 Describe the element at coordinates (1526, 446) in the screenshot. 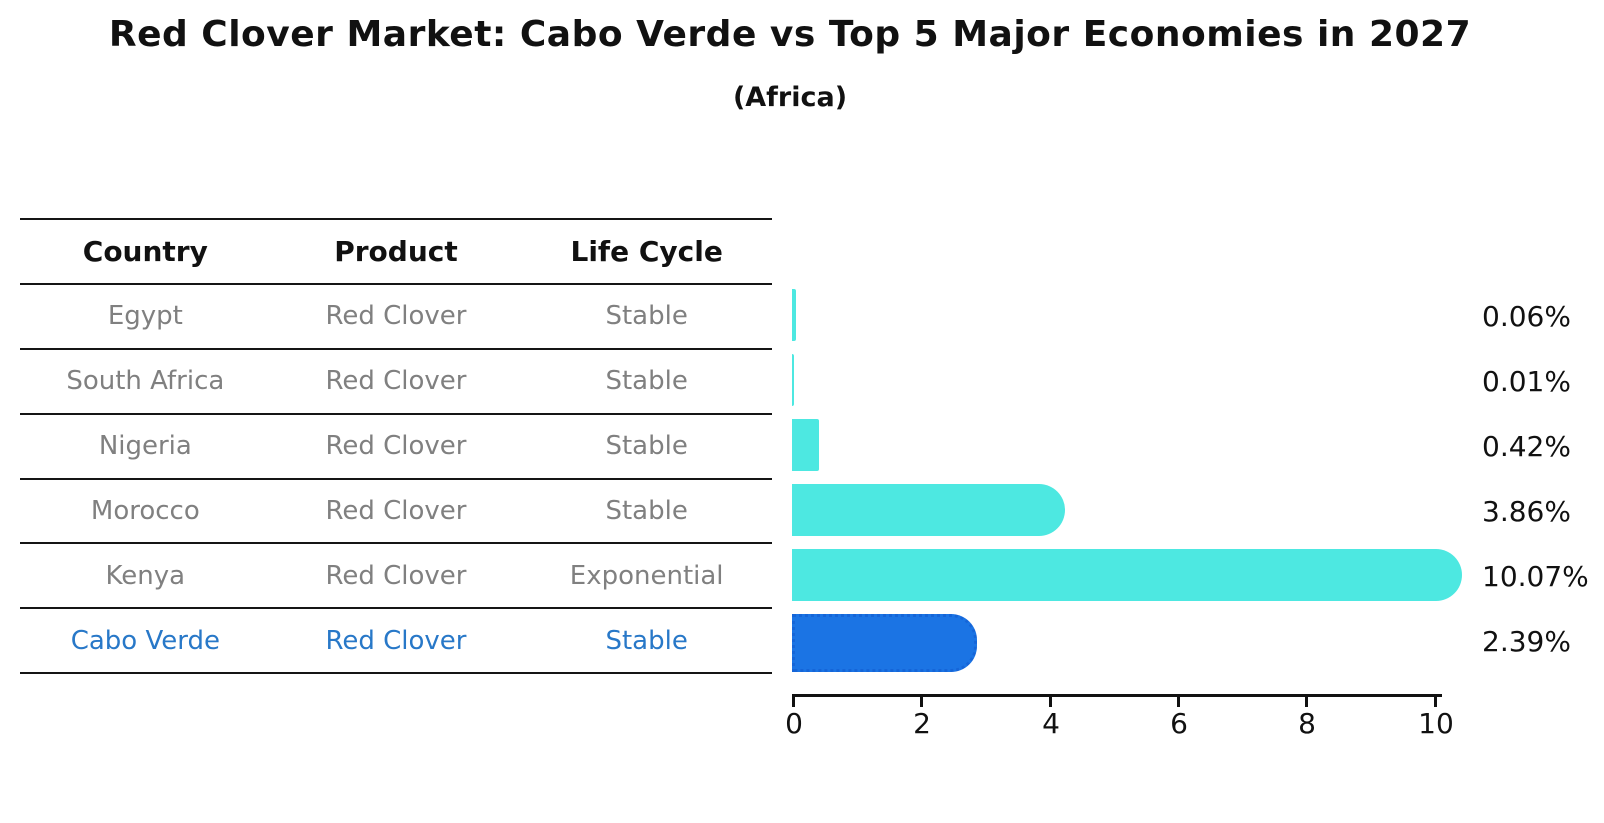

I see `value-label-nigeria: 0.42%` at that location.